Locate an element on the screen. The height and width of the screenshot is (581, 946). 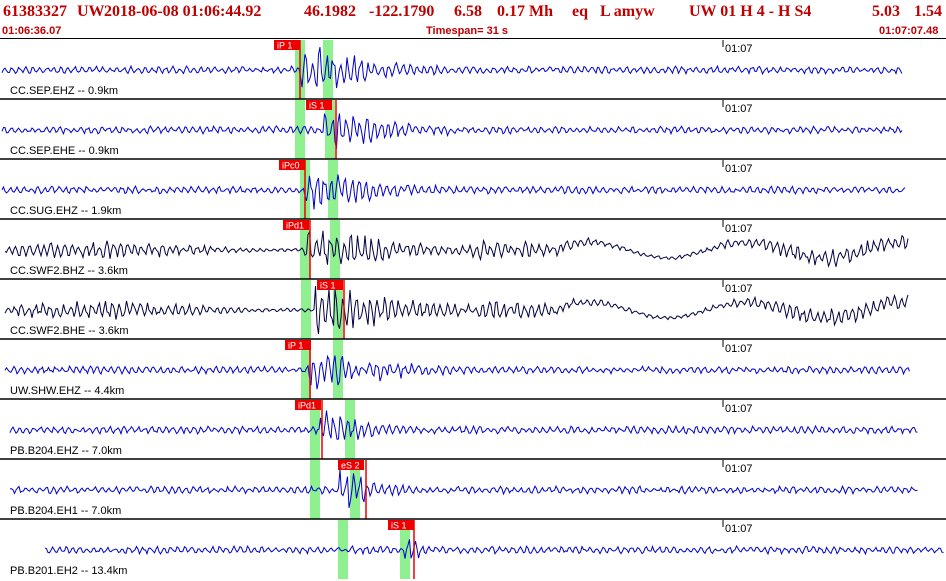
trace-row: 01:07 iPc0 CC.SUG.EHZ -- 1.9km is located at coordinates (473, 188).